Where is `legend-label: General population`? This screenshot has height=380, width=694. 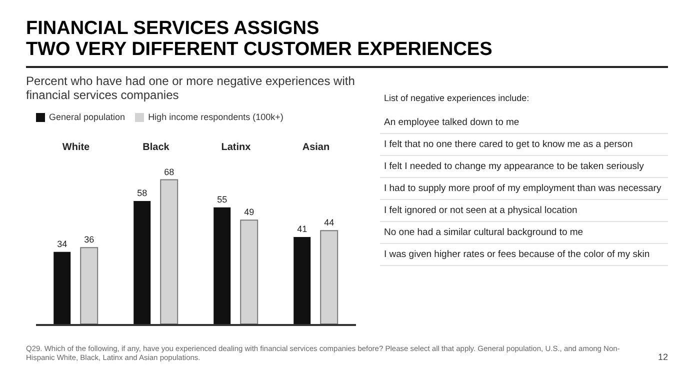
legend-label: General population is located at coordinates (87, 117).